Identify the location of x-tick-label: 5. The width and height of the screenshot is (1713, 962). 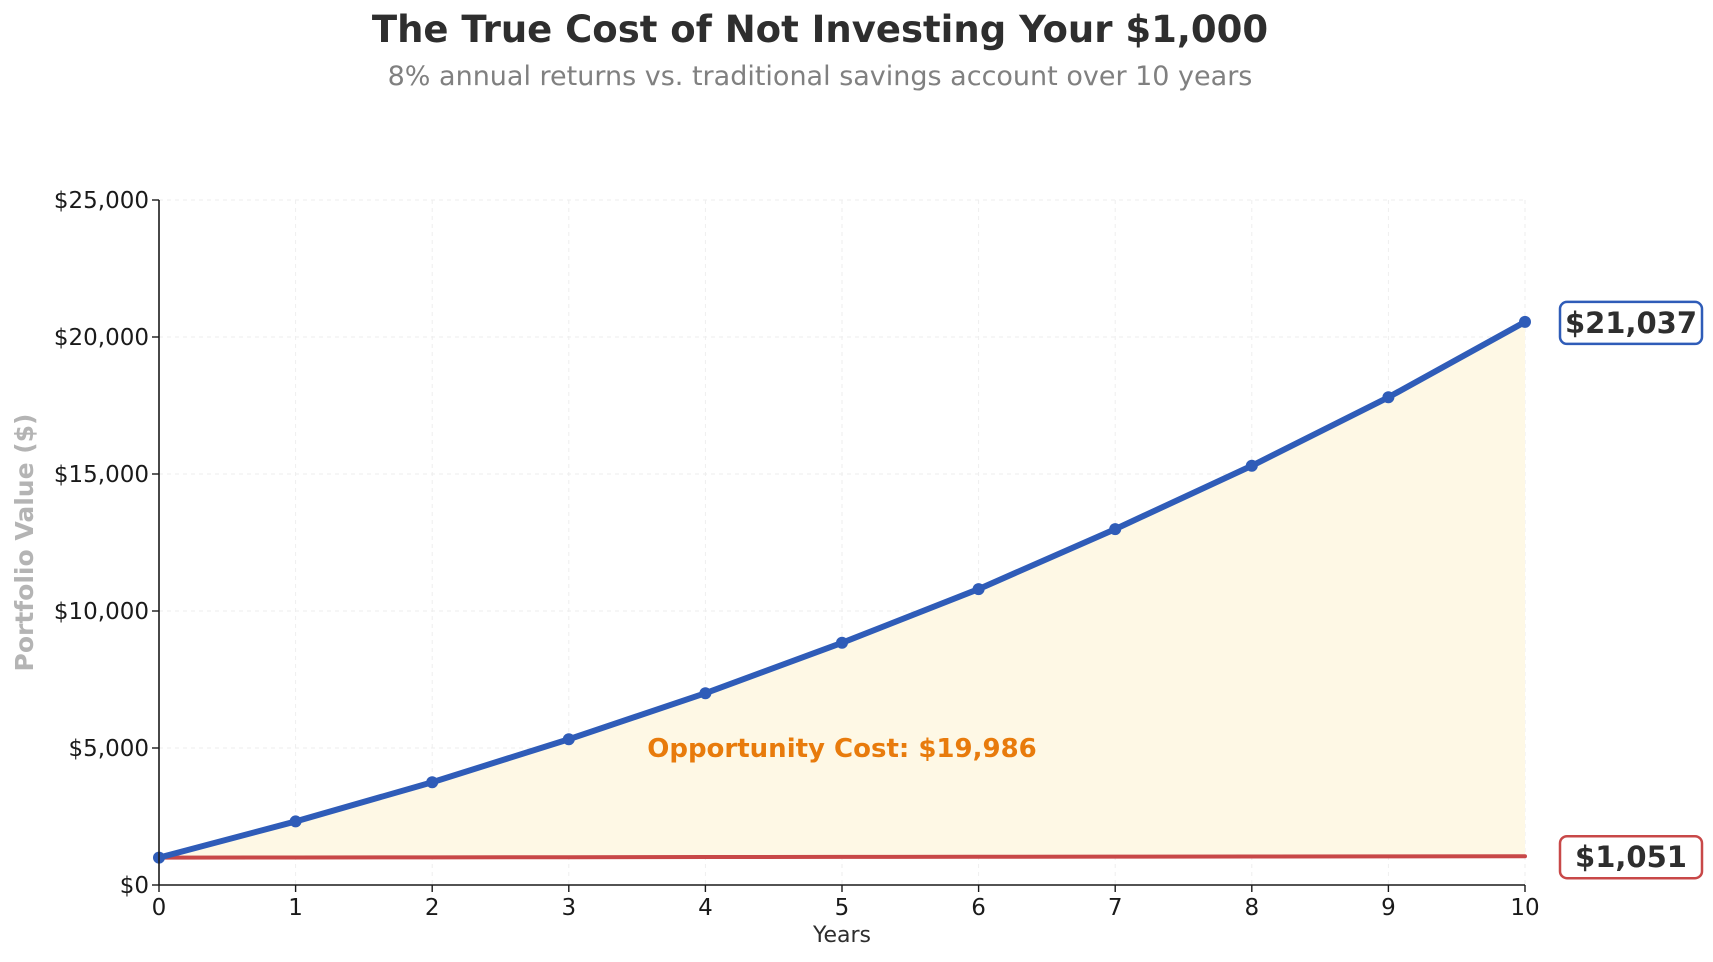
(842, 908).